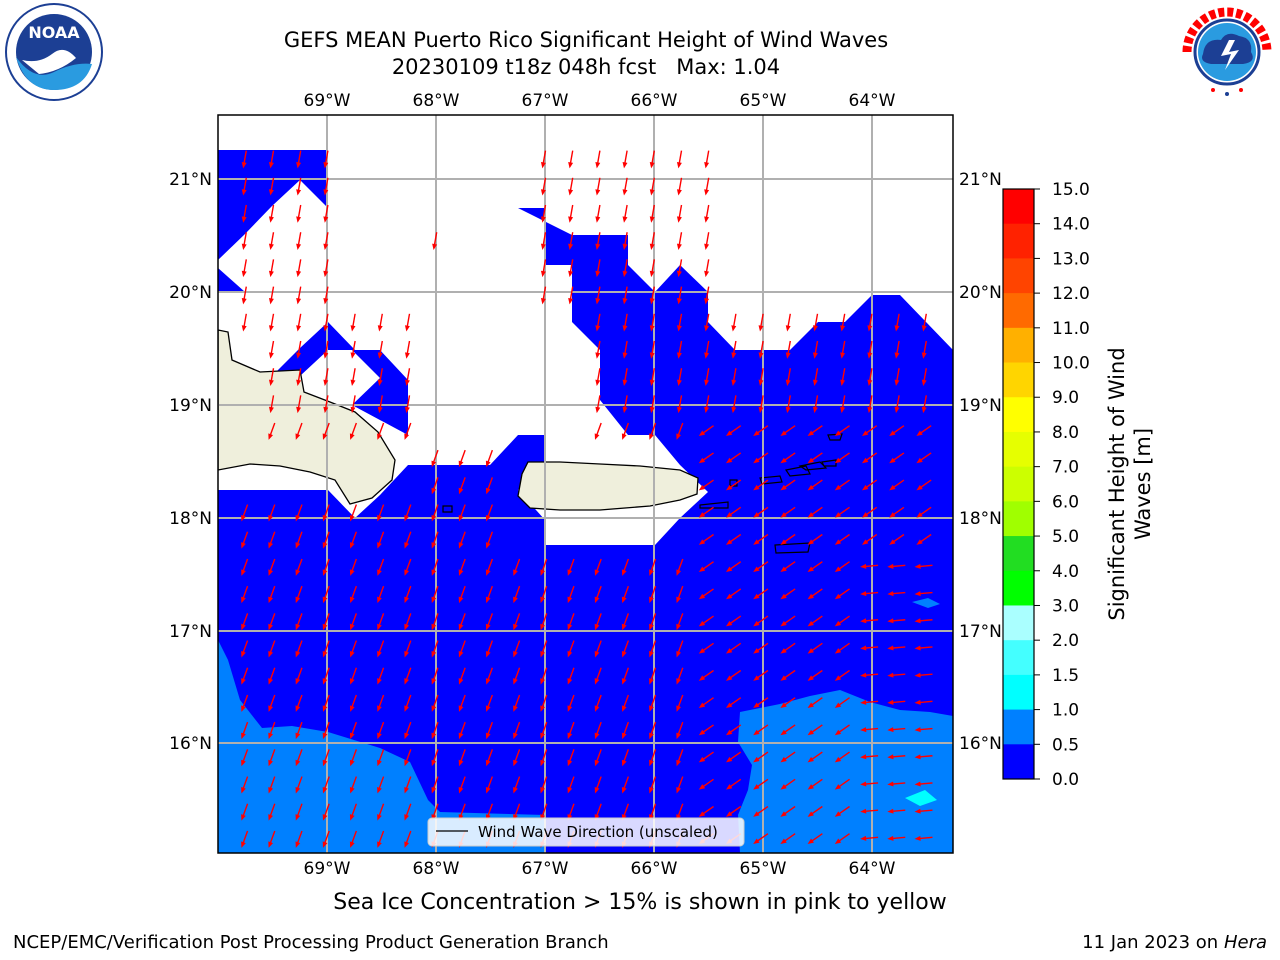 This screenshot has height=960, width=1280. What do you see at coordinates (327, 101) in the screenshot?
I see `lon-label: 69°W` at bounding box center [327, 101].